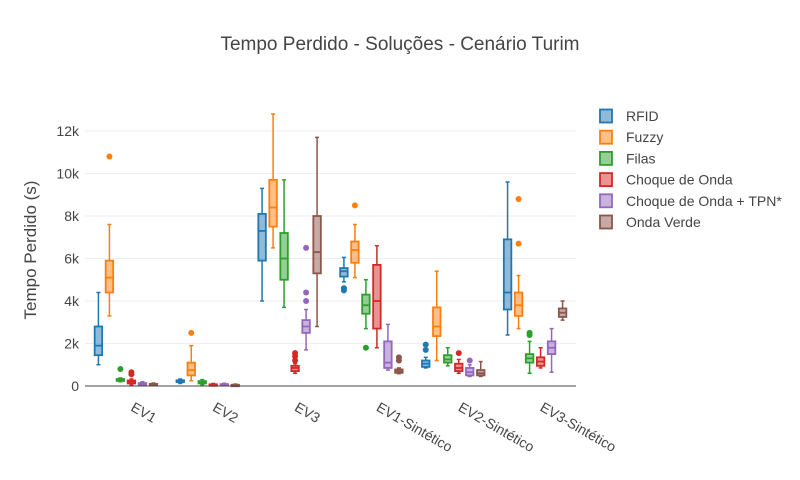 The image size is (800, 480). I want to click on box-filas-ev3-sint-tico, so click(529, 351).